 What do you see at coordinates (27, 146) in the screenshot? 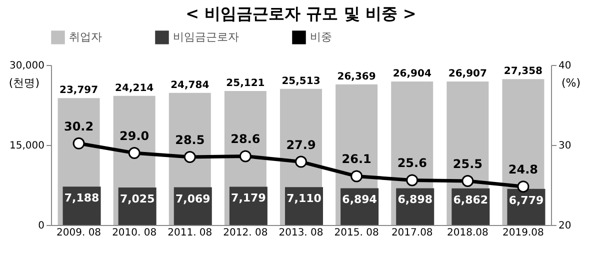
I see `y-tick-label: 15,000` at bounding box center [27, 146].